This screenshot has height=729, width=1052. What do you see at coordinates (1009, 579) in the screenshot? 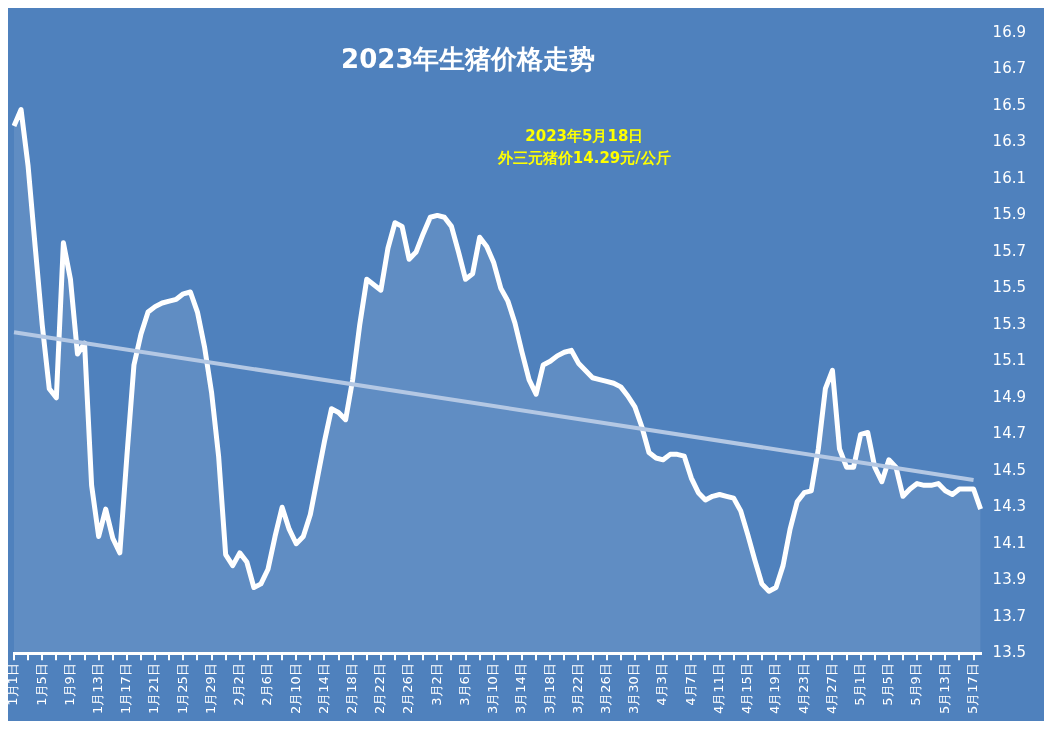
I see `y-tick-label: 13.9` at bounding box center [1009, 579].